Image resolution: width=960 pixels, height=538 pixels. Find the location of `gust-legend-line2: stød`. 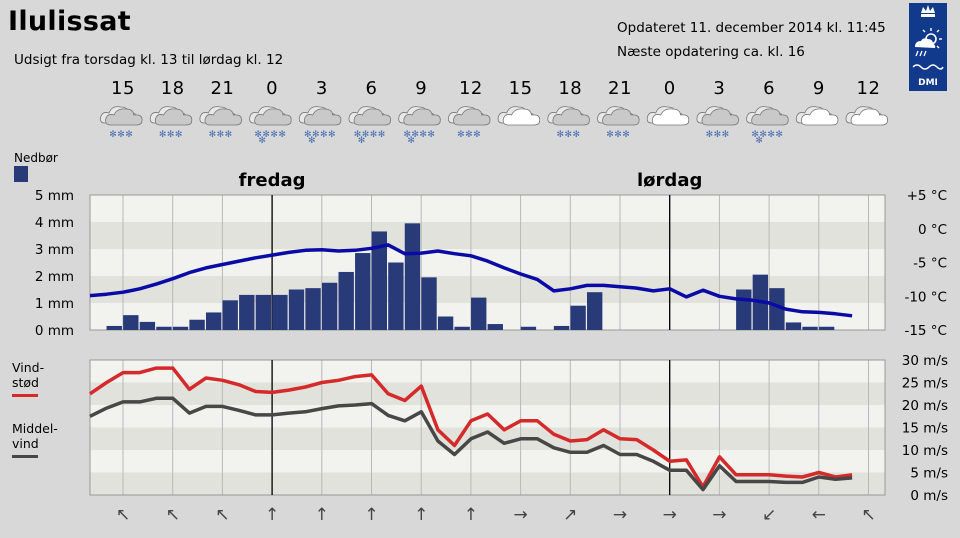

gust-legend-line2: stød is located at coordinates (25, 382).